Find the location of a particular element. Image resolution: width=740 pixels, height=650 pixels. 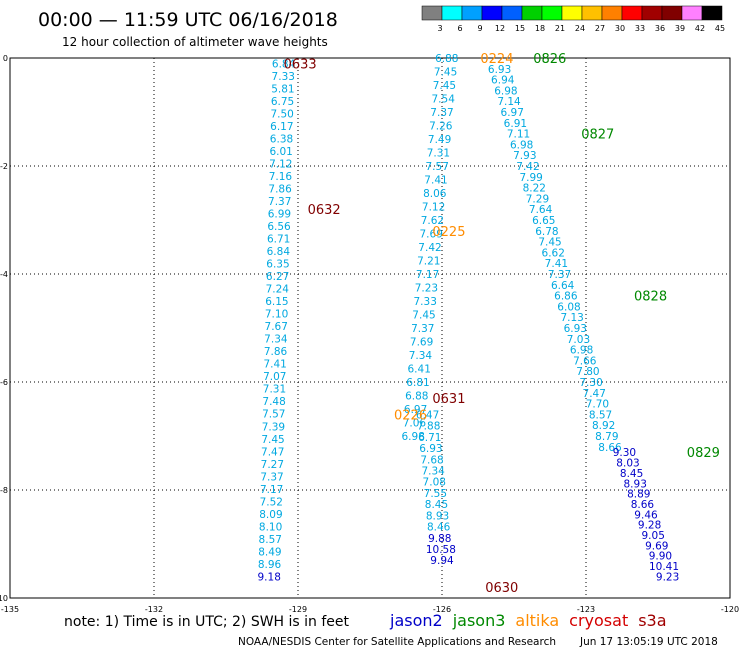

swh-value-label: 7.41 is located at coordinates (556, 264).